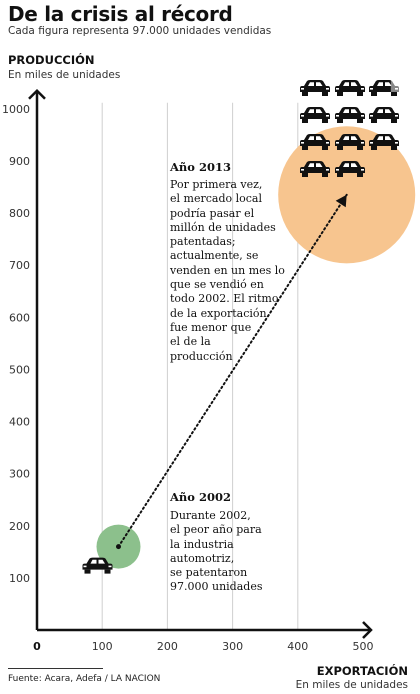 Image resolution: width=420 pixels, height=694 pixels. I want to click on x-axis-title: EXPORTACIÓN, so click(362, 671).